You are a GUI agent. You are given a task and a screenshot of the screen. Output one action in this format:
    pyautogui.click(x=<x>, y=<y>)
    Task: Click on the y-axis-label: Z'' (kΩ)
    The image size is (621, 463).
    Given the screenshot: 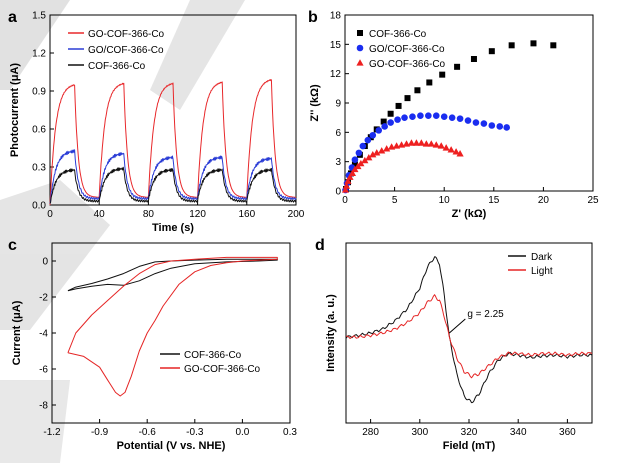 What is the action you would take?
    pyautogui.click(x=315, y=103)
    